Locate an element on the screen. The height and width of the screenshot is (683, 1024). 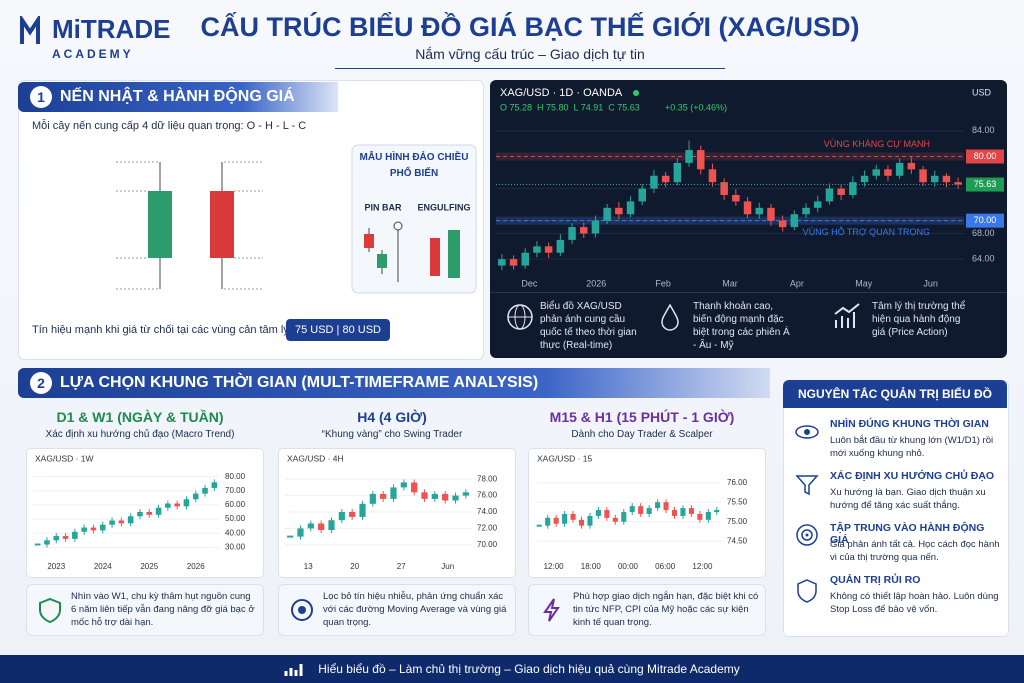
y-tick-label: 76.00 is located at coordinates (487, 495).